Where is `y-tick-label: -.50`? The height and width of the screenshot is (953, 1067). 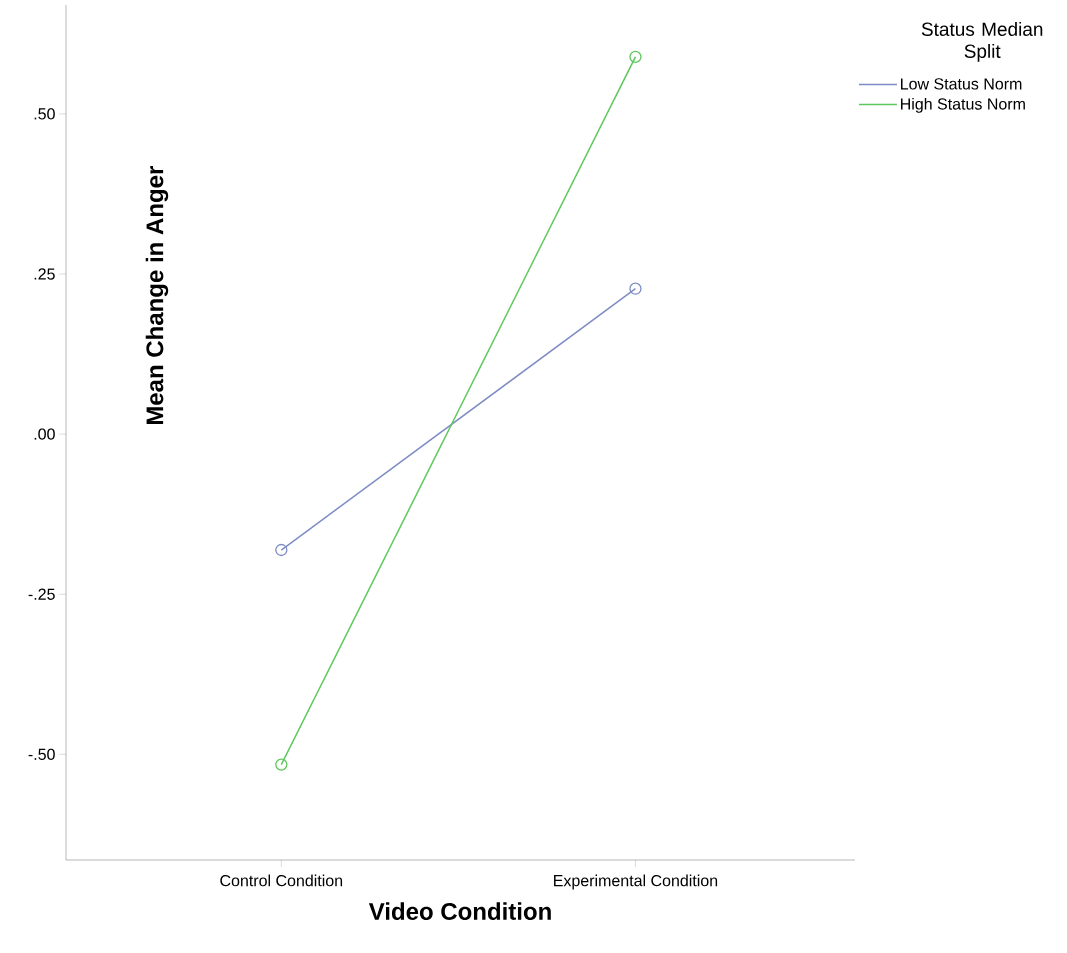 y-tick-label: -.50 is located at coordinates (41, 754).